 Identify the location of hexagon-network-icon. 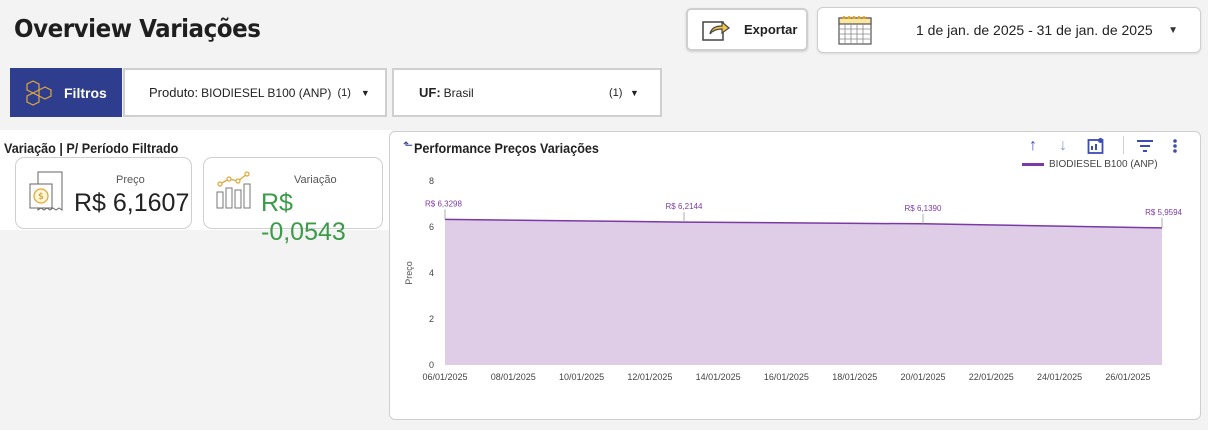
(39, 92).